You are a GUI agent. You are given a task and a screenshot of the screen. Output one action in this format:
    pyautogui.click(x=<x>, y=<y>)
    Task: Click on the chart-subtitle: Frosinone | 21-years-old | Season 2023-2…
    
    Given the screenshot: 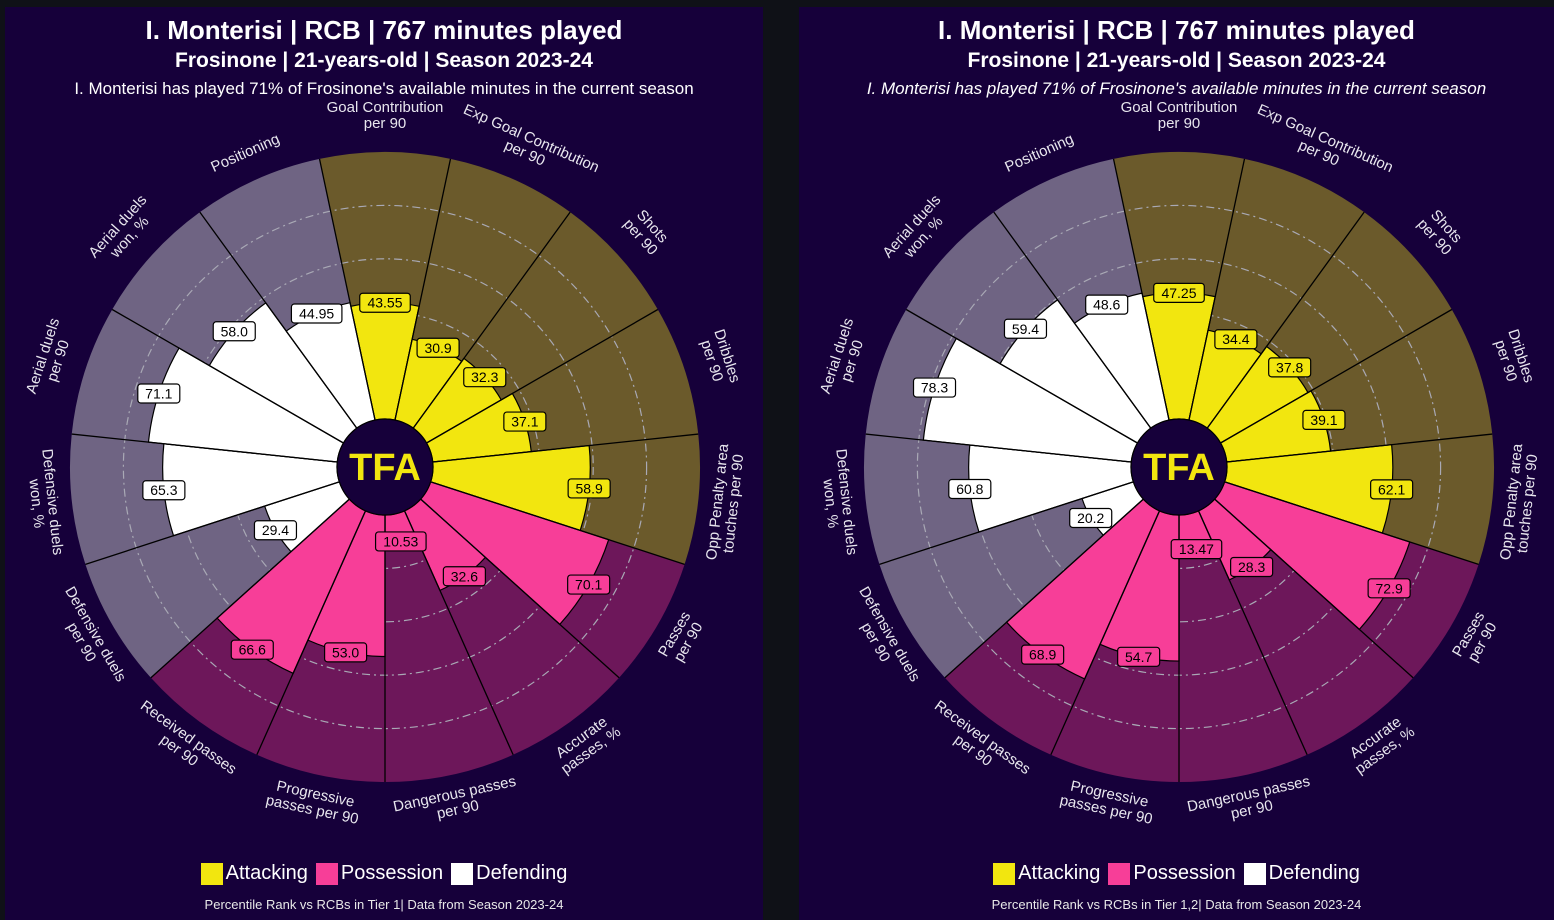 What is the action you would take?
    pyautogui.click(x=1176, y=60)
    